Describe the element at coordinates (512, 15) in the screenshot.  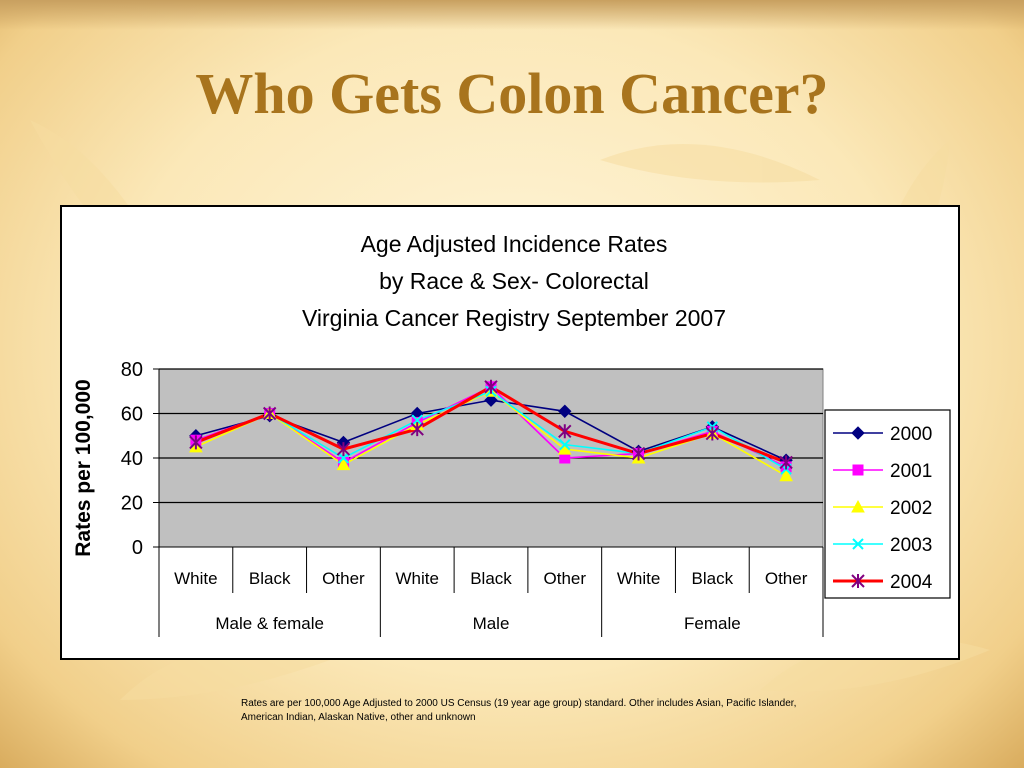
I see `top-band` at that location.